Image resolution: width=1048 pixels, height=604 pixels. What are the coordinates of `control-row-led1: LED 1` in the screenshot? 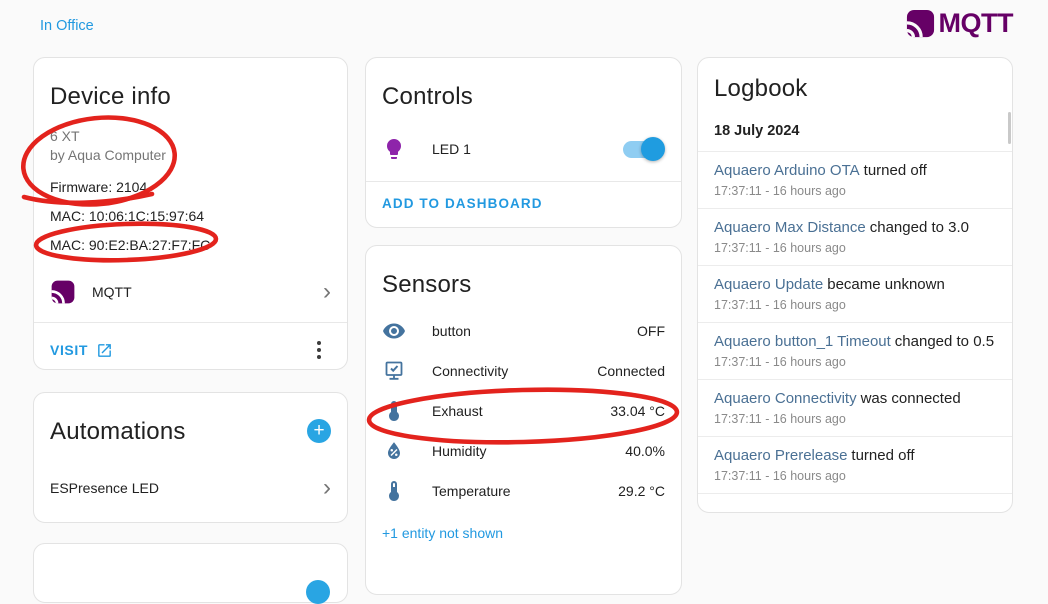 It's located at (523, 149).